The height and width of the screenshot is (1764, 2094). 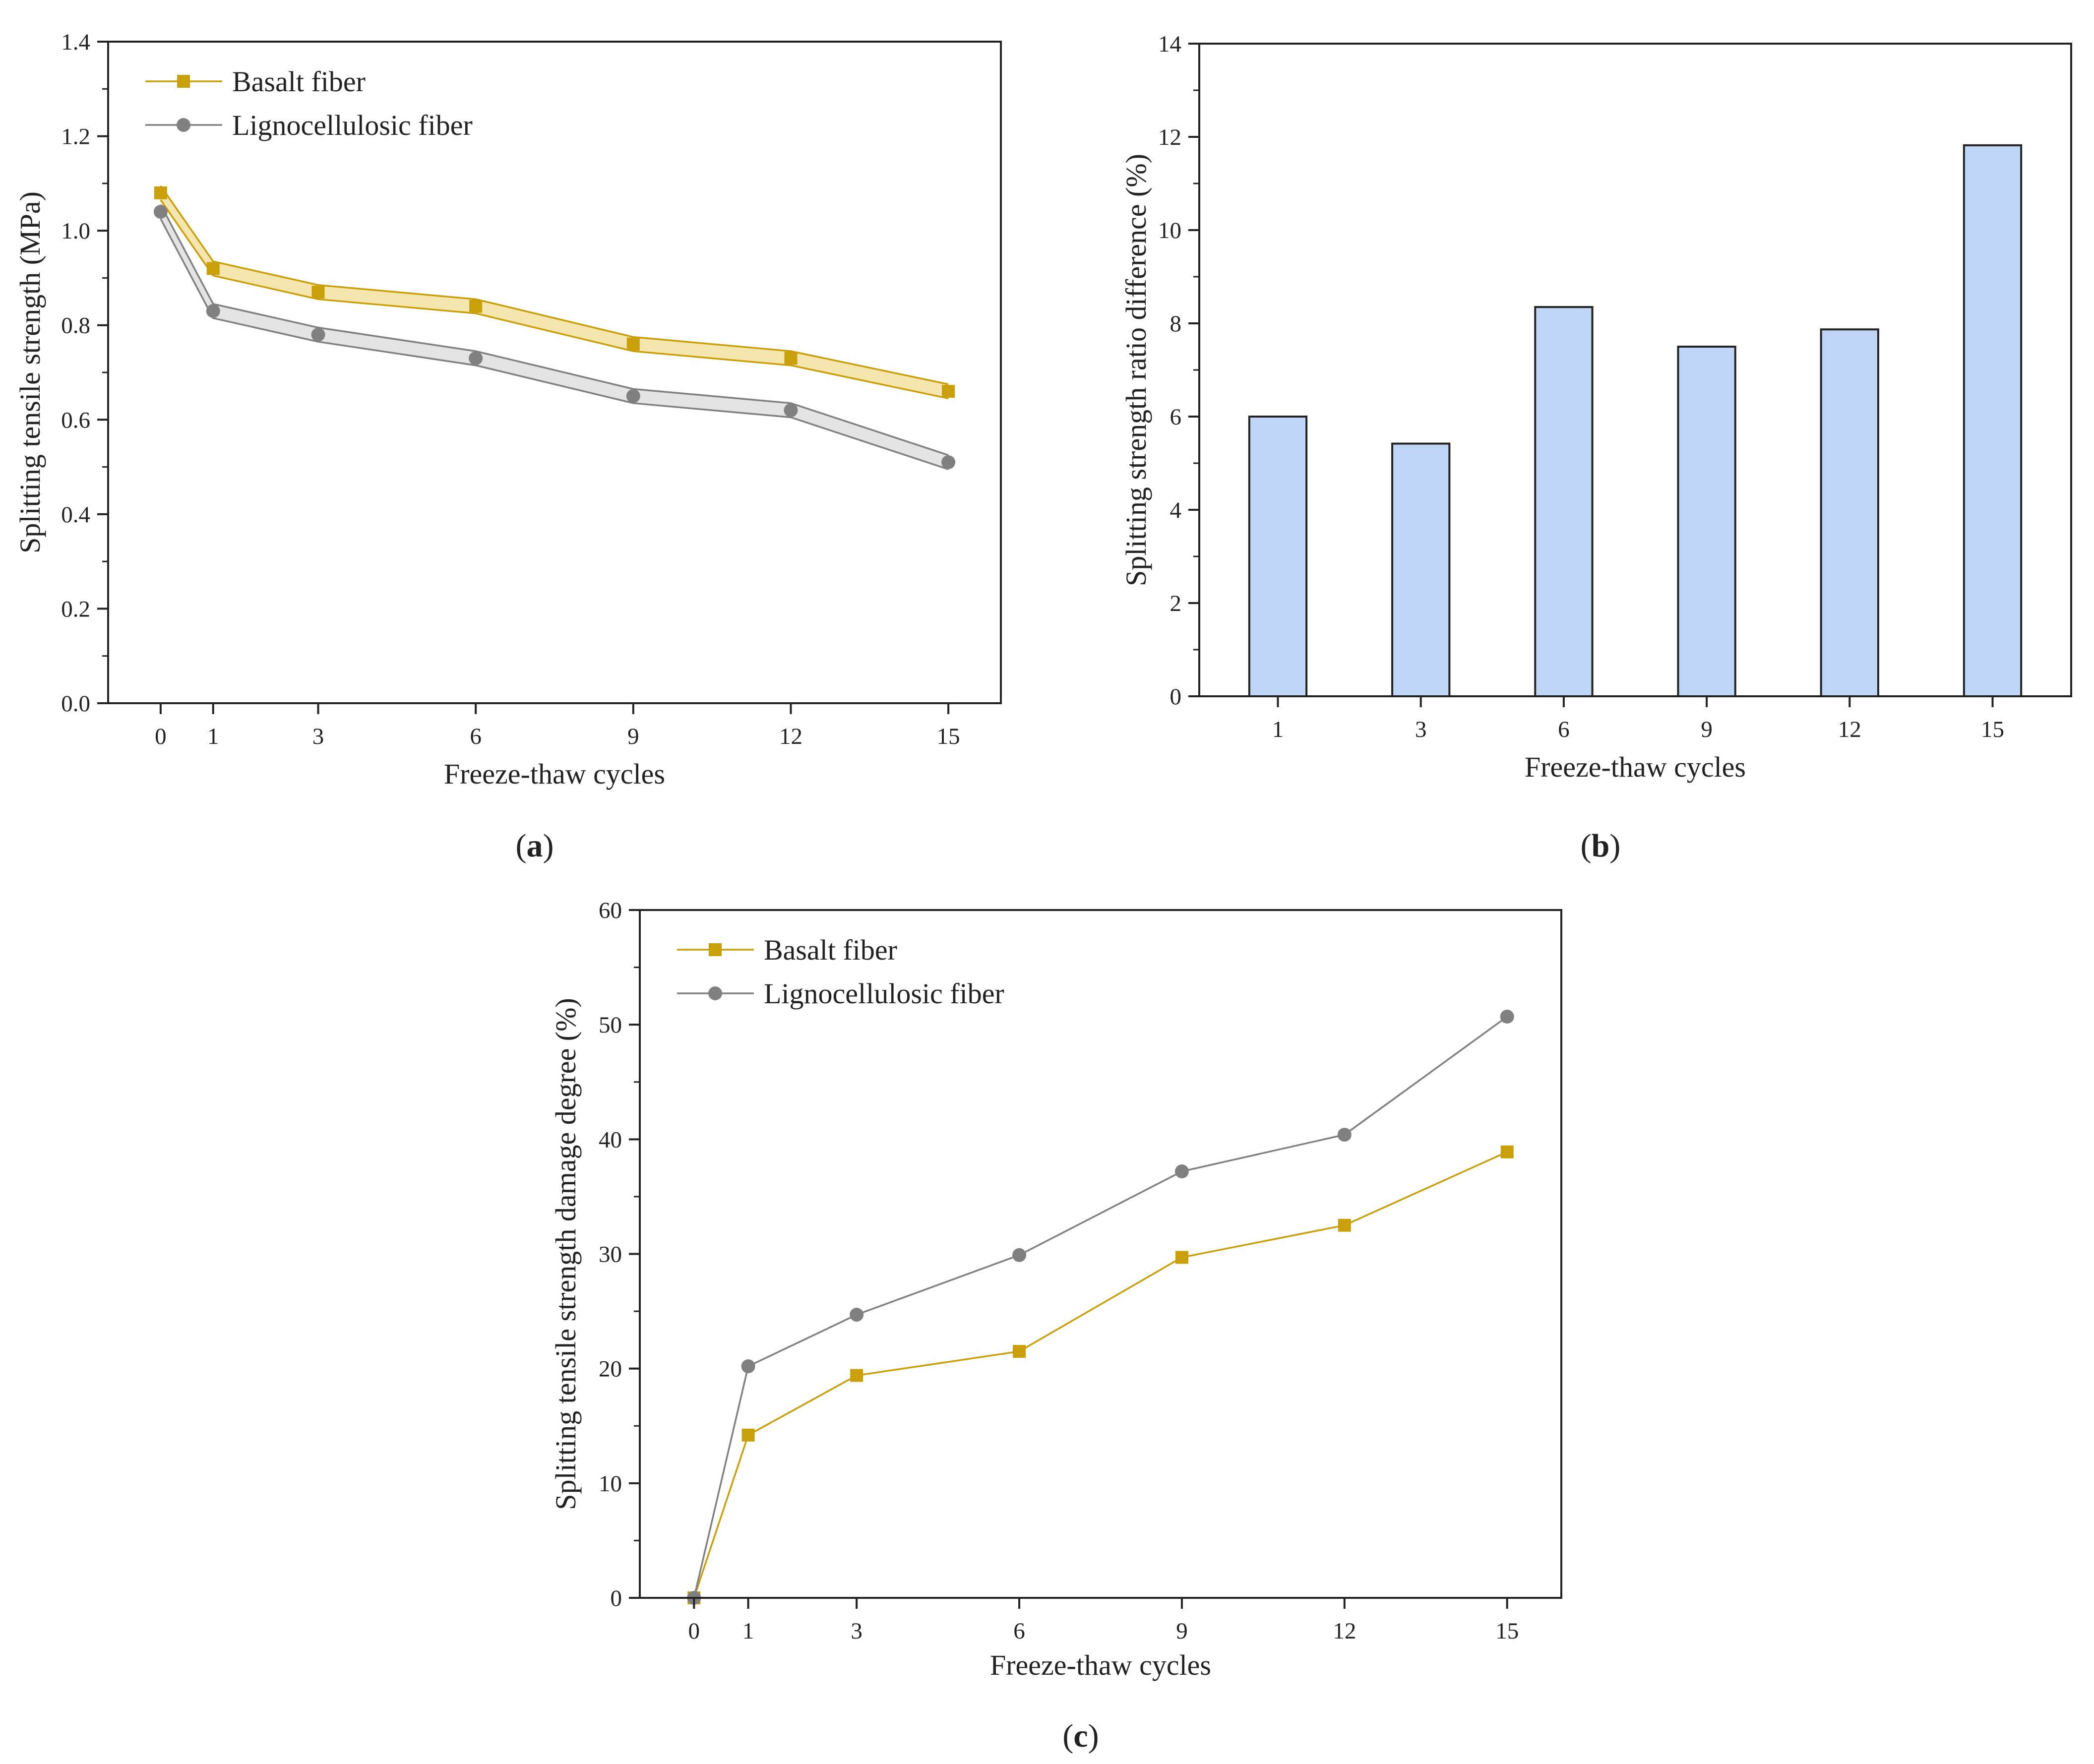 I want to click on y-tick-label: 6, so click(x=1176, y=417).